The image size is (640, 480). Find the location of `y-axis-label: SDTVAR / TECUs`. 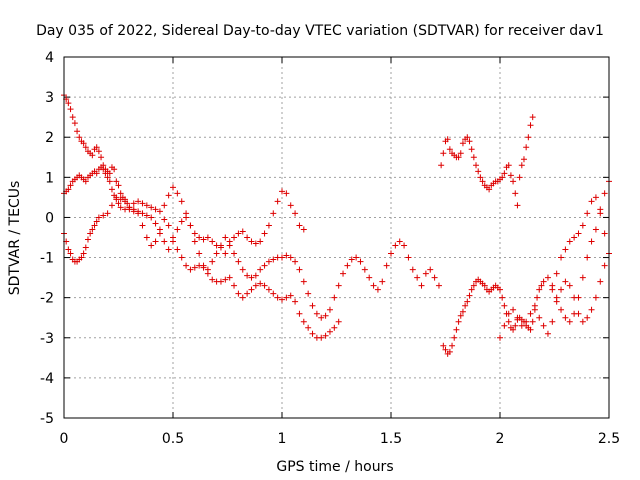

y-axis-label: SDTVAR / TECUs is located at coordinates (15, 238).